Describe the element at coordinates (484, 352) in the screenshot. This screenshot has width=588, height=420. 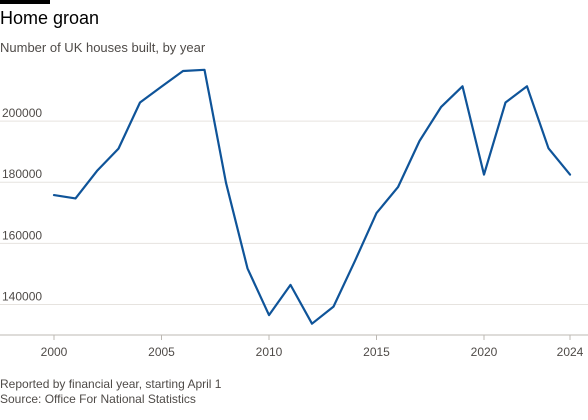
I see `x-tick-label: 2020` at that location.